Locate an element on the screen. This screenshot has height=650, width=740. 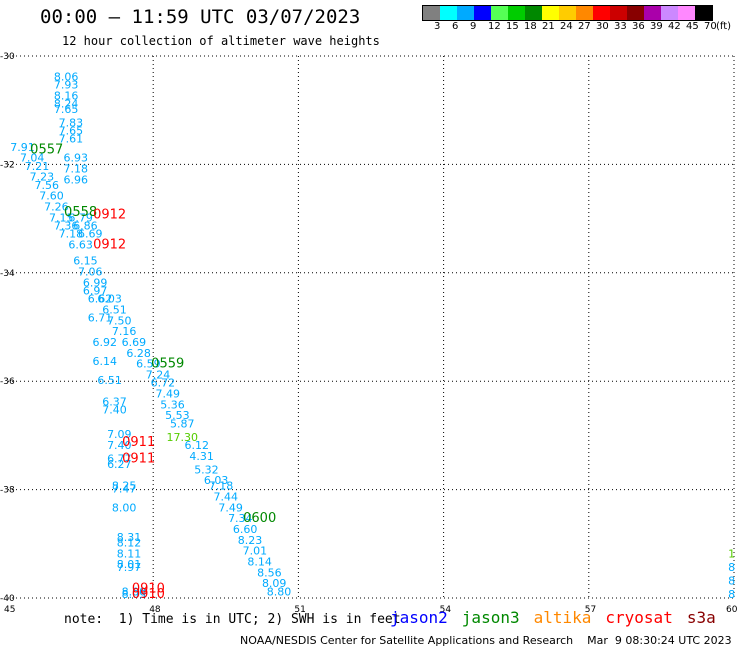
wave-height-label: 8.14 is located at coordinates (259, 561).